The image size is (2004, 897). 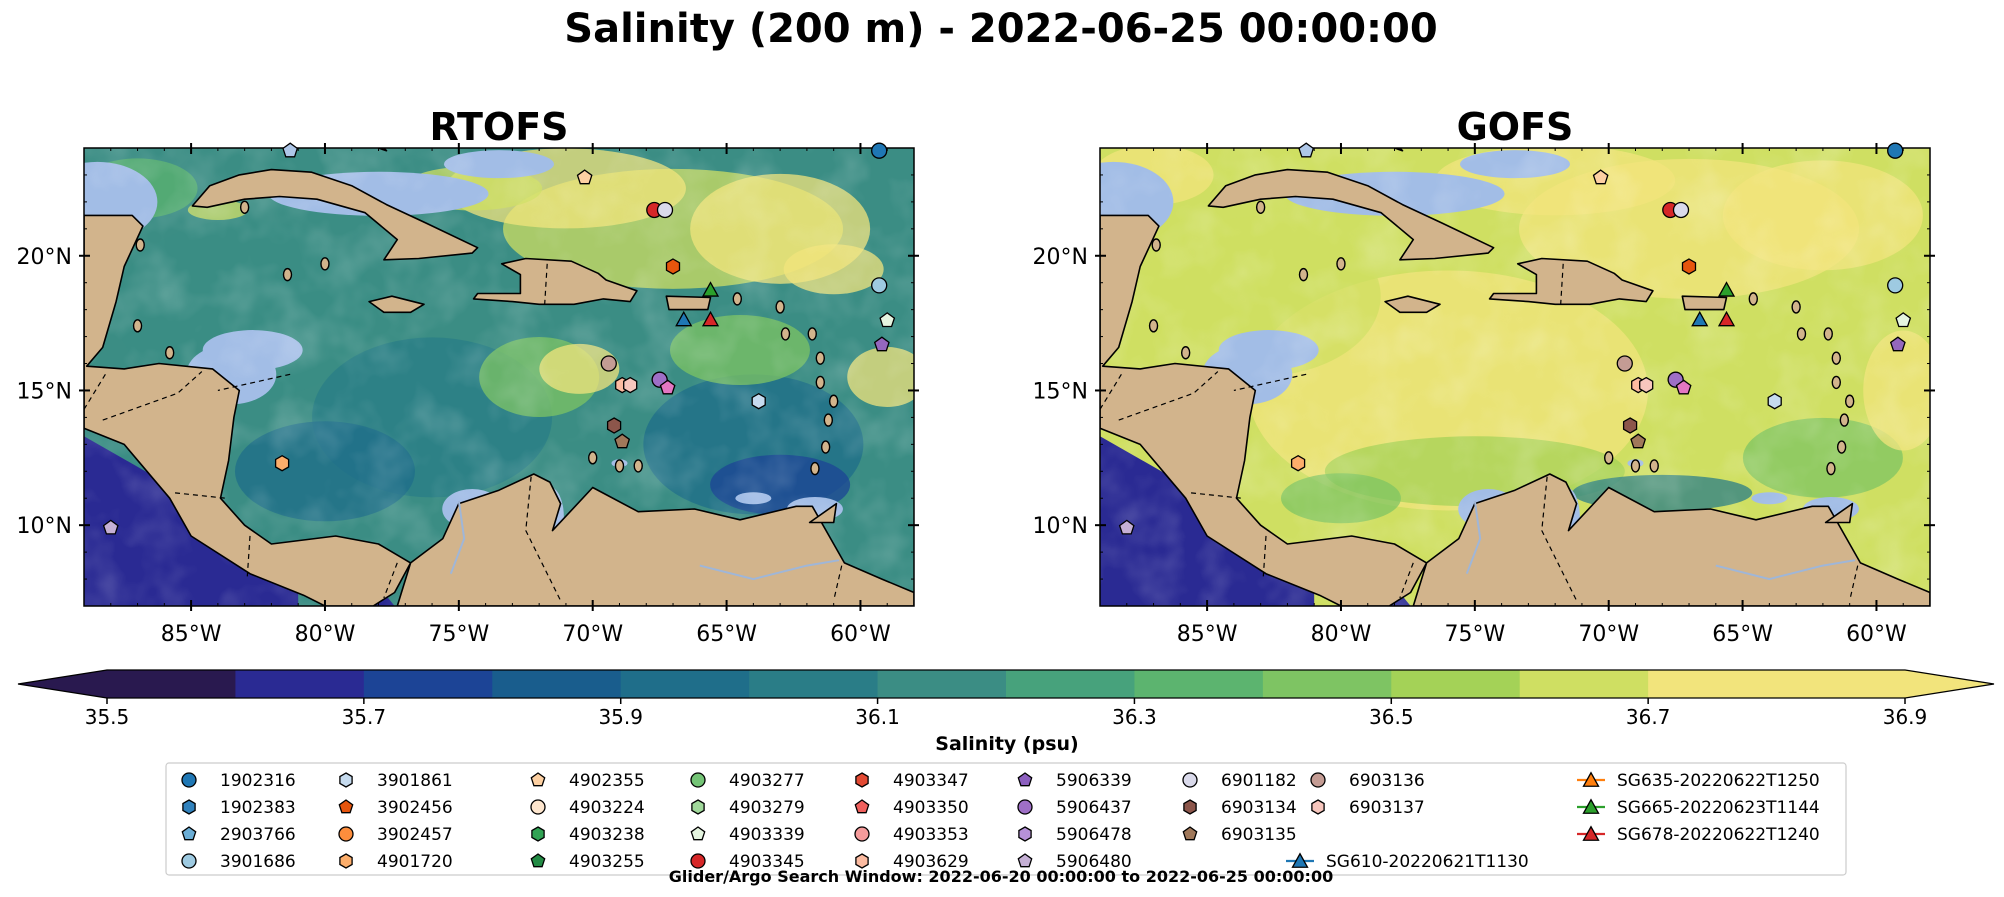 What do you see at coordinates (1718, 781) in the screenshot?
I see `legend-label: SG635-20220622T1250` at bounding box center [1718, 781].